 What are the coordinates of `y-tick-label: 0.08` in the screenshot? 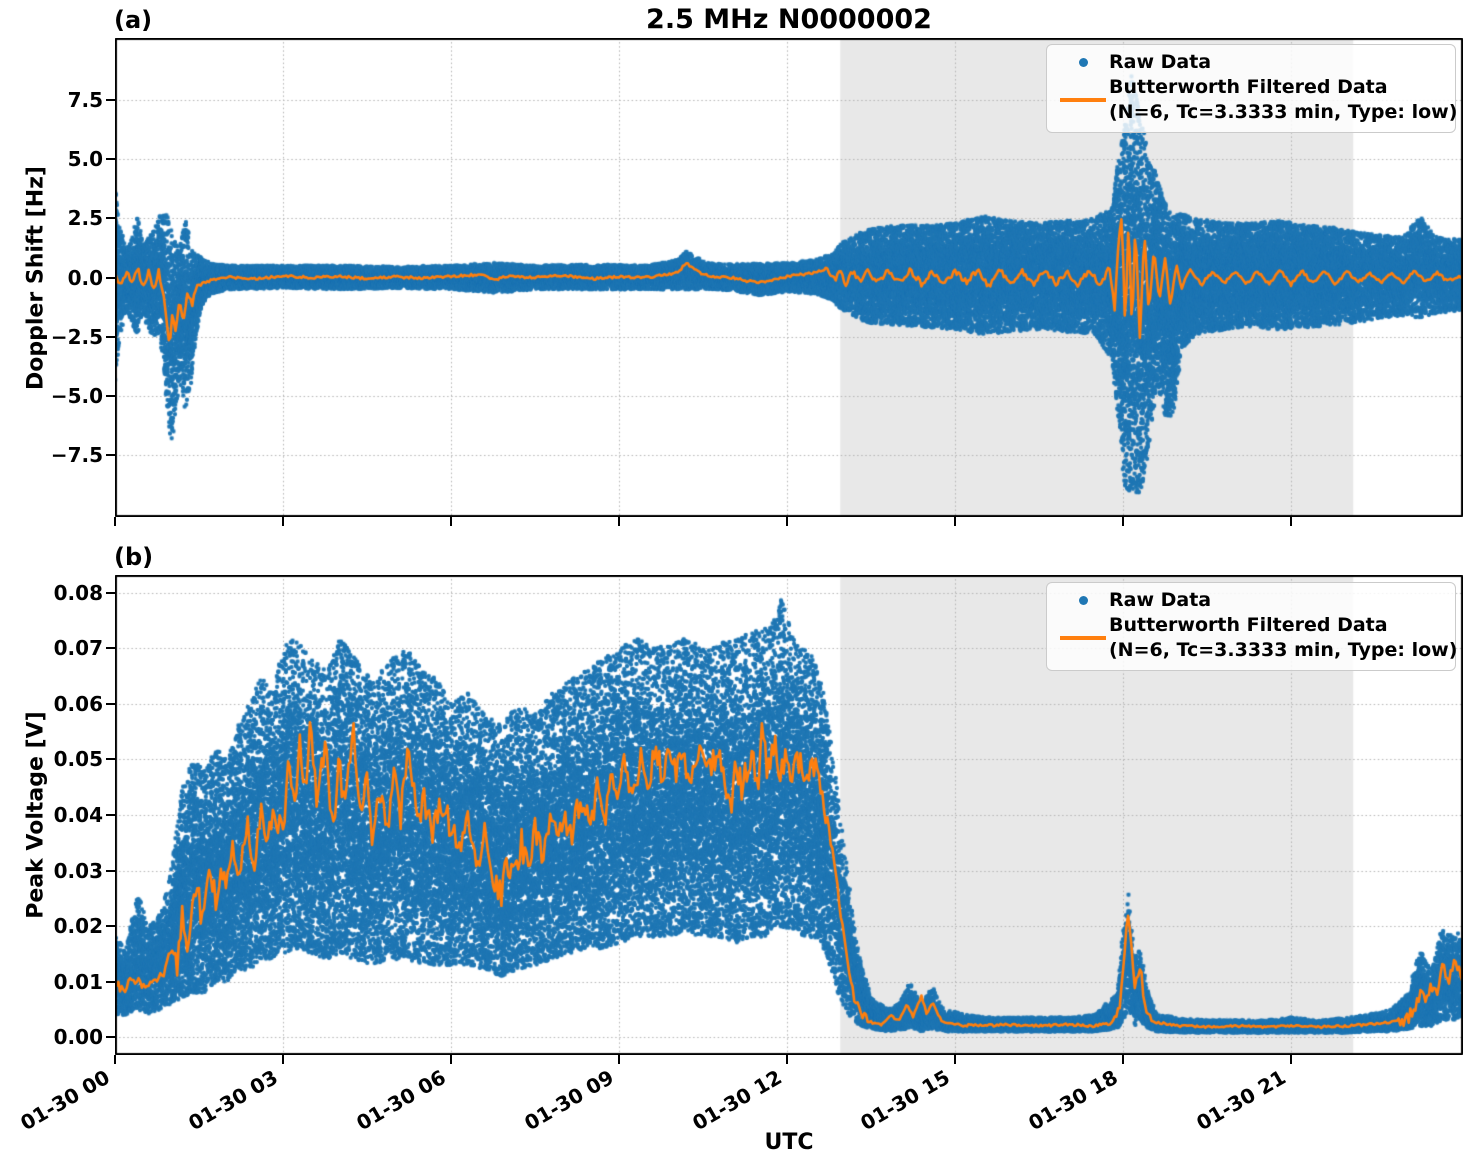 It's located at (78, 592).